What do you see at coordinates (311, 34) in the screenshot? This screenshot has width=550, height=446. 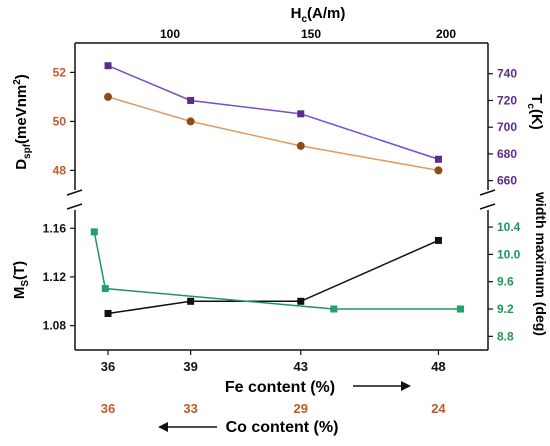 I see `hc-tick-label: 150` at bounding box center [311, 34].